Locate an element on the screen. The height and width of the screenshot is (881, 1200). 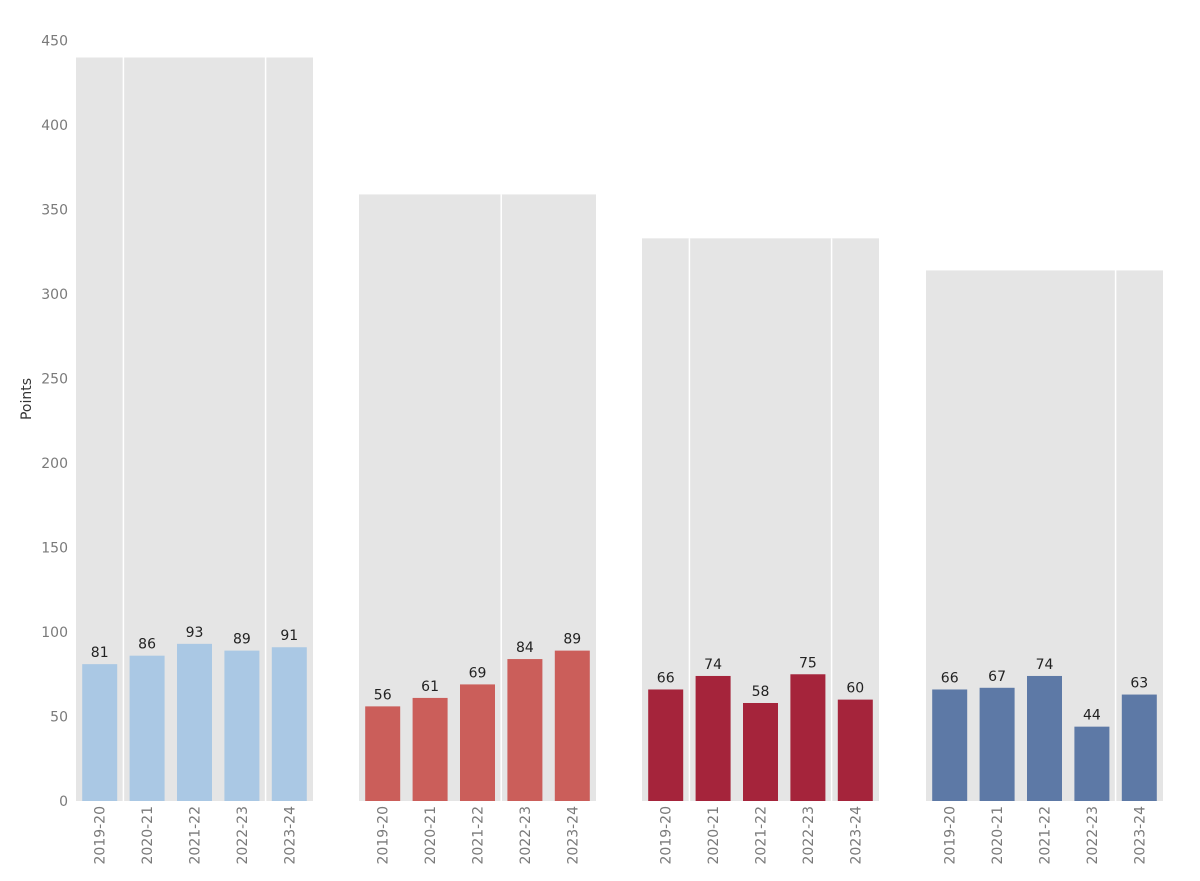
y-tick-label: 350 is located at coordinates (54, 211).